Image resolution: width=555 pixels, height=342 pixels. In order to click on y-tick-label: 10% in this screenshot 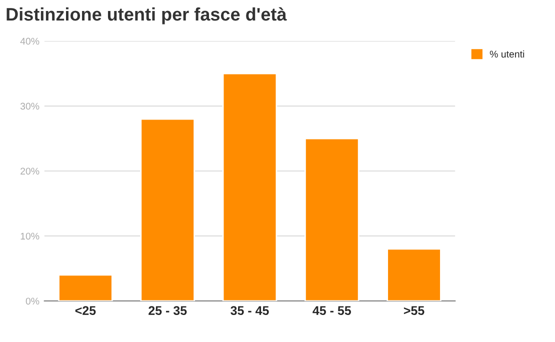, I will do `click(30, 236)`.